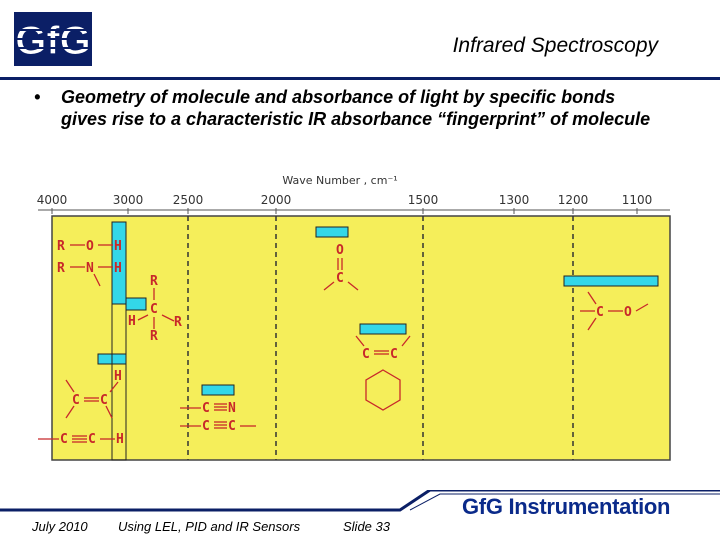 The image size is (720, 540). I want to click on mol-oh-r: R, so click(61, 246).